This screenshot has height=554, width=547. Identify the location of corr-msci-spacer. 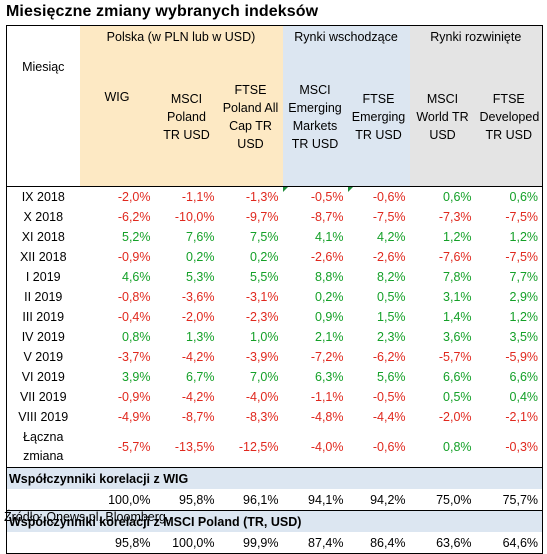
(43, 543).